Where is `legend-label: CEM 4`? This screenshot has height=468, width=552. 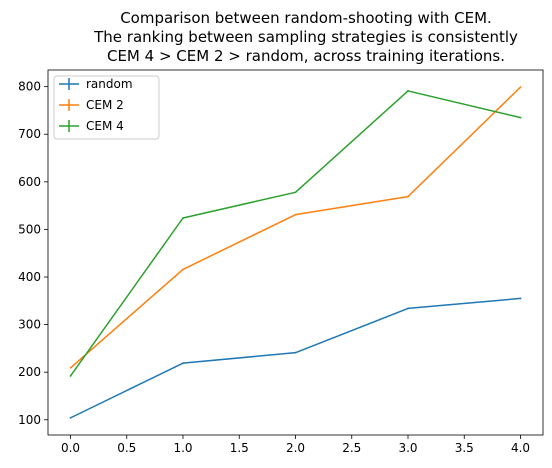
legend-label: CEM 4 is located at coordinates (105, 126).